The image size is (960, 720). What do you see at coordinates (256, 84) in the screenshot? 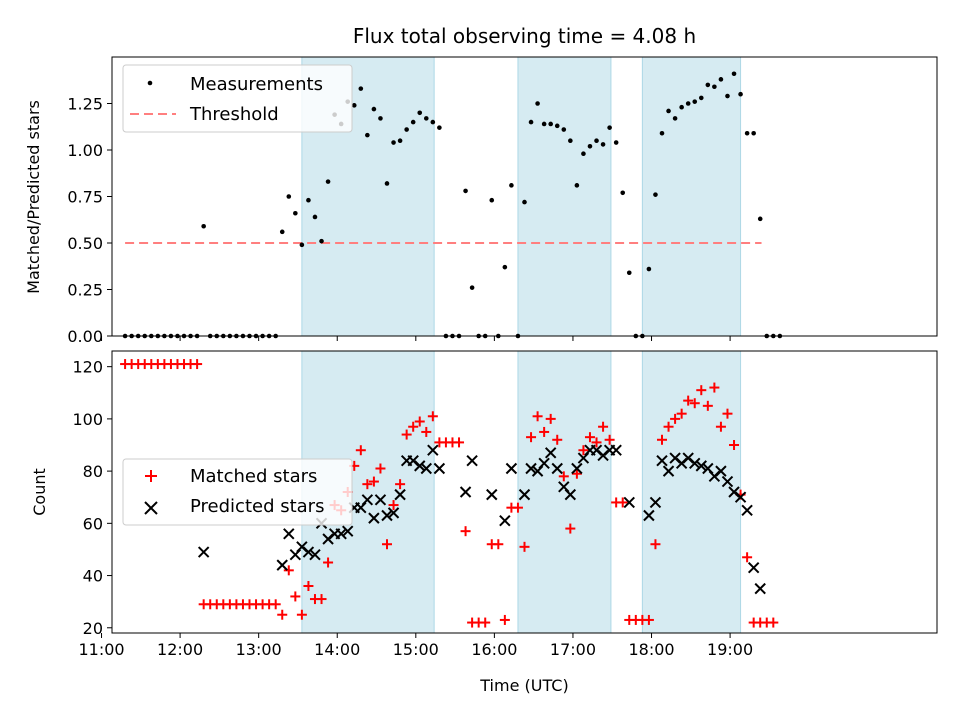
I see `legend-measurements-label: Measurements` at bounding box center [256, 84].